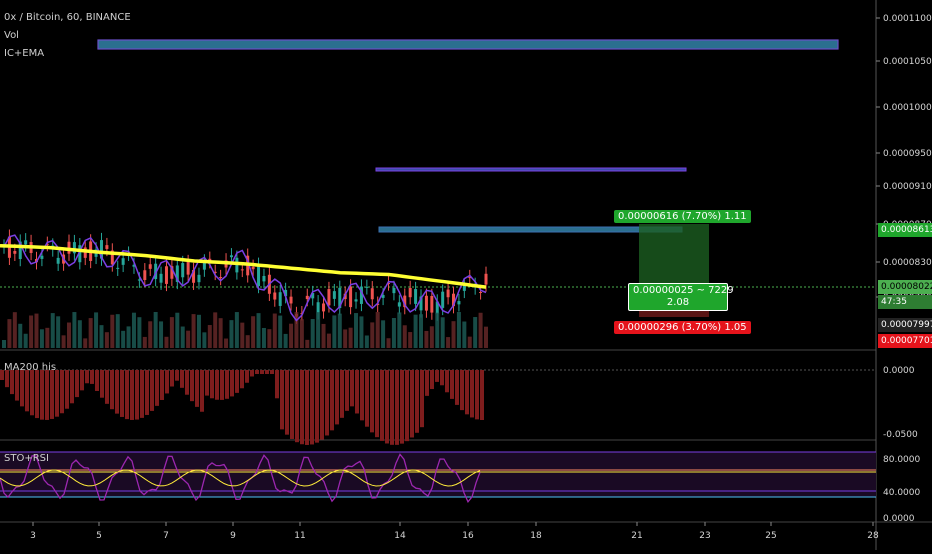 The width and height of the screenshot is (932, 554). I want to click on rsi-line, so click(240, 478).